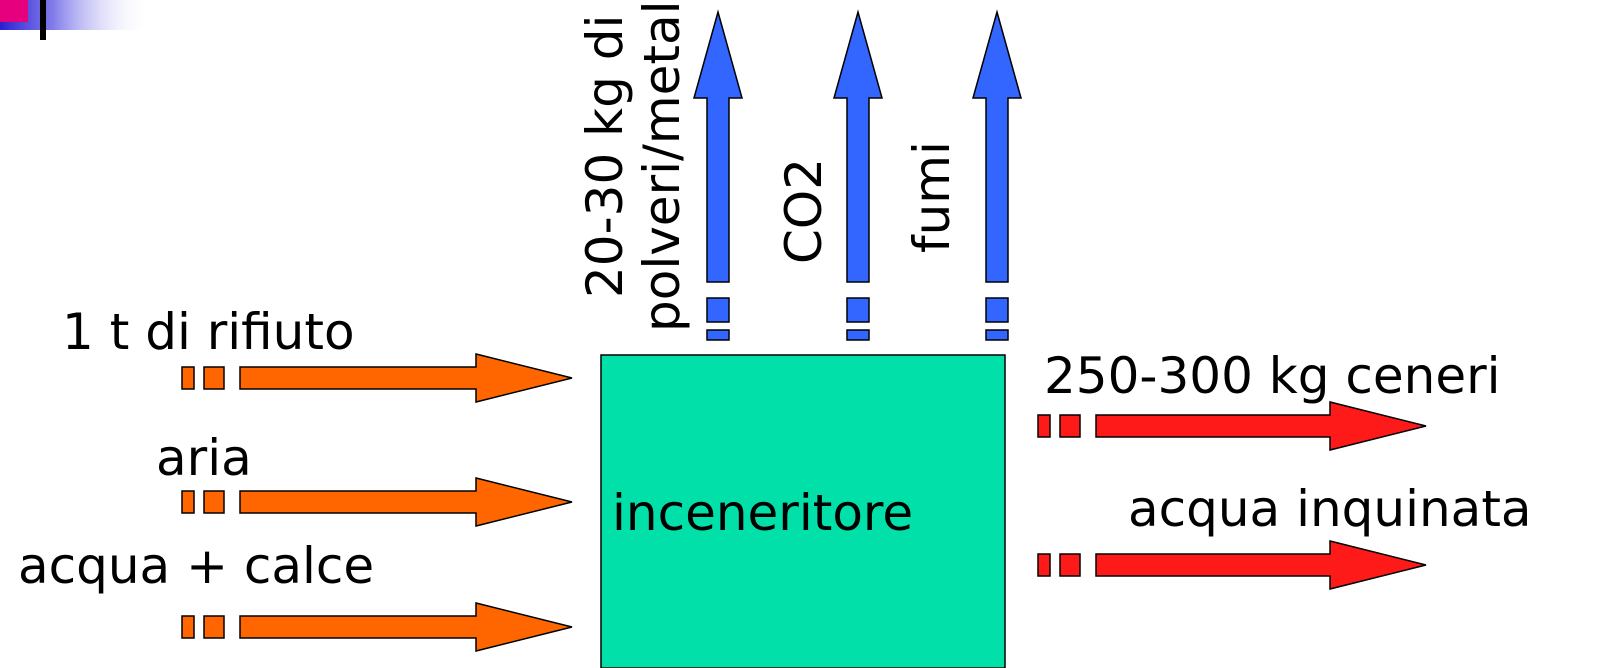 This screenshot has width=1614, height=668. Describe the element at coordinates (605, 156) in the screenshot. I see `emission-label-dust-metals-line1: 20-30 kg di` at that location.